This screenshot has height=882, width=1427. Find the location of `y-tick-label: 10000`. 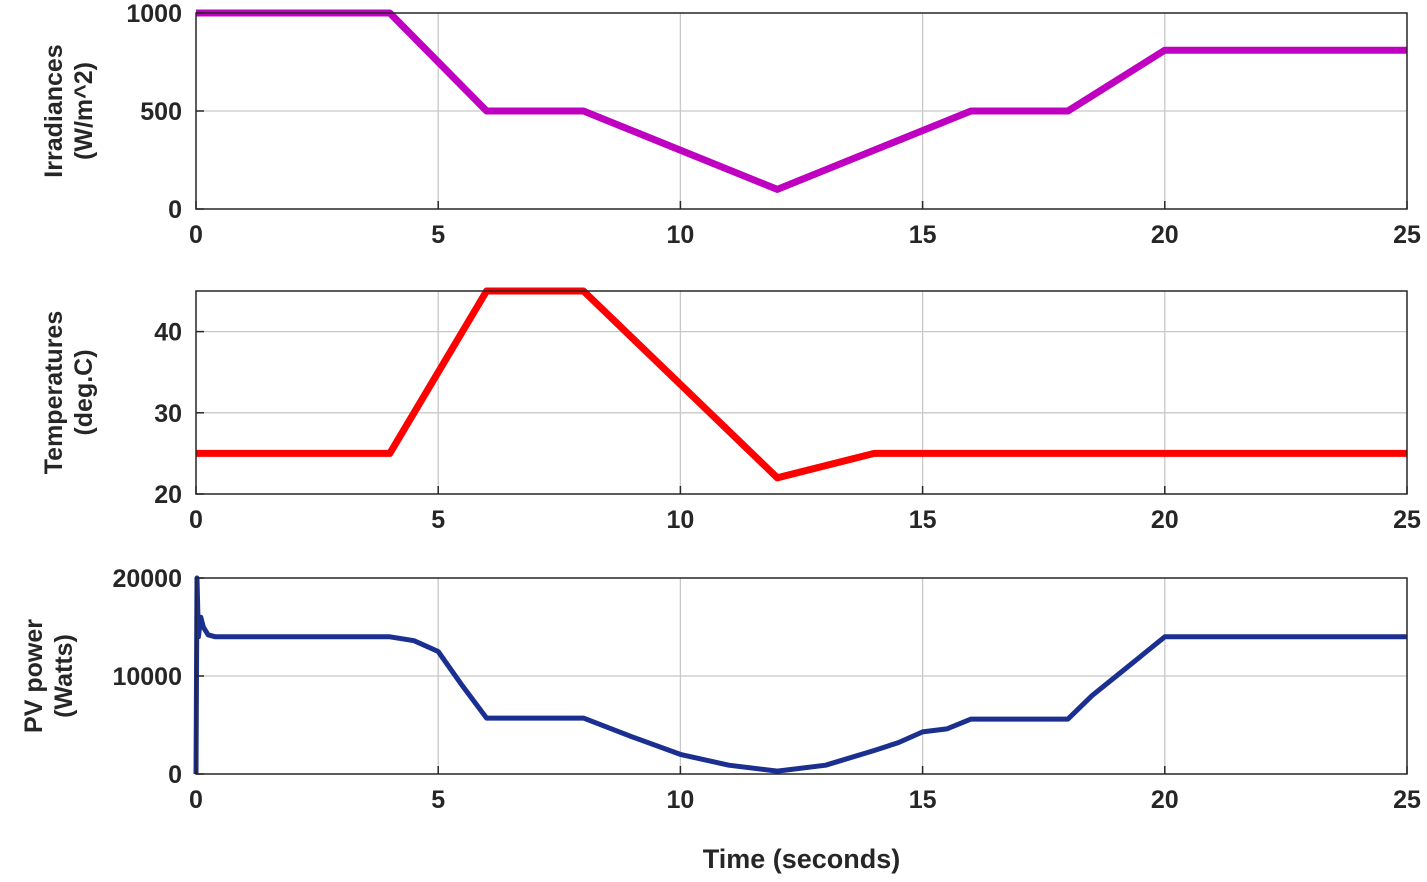

y-tick-label: 10000 is located at coordinates (147, 677).